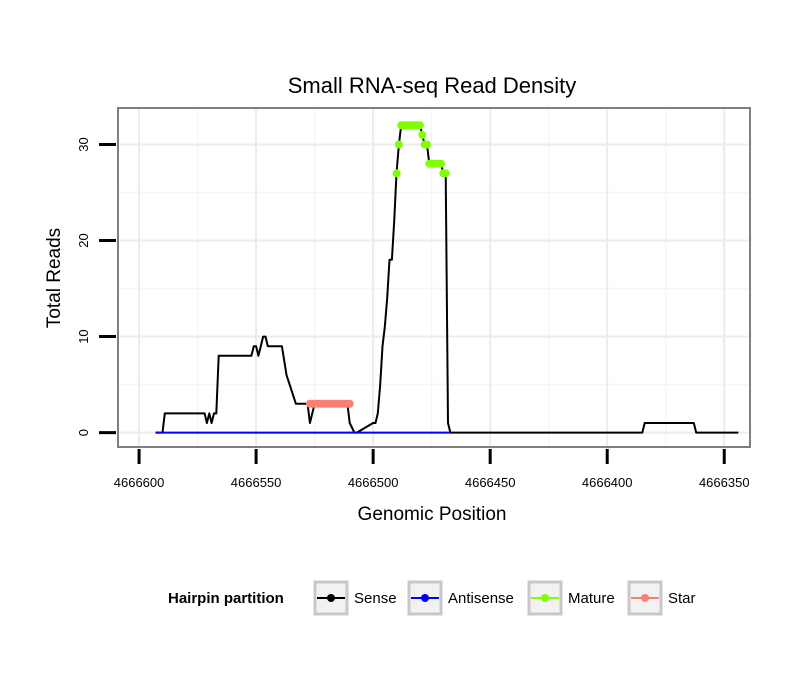  Describe the element at coordinates (349, 403) in the screenshot. I see `data-point-star` at that location.